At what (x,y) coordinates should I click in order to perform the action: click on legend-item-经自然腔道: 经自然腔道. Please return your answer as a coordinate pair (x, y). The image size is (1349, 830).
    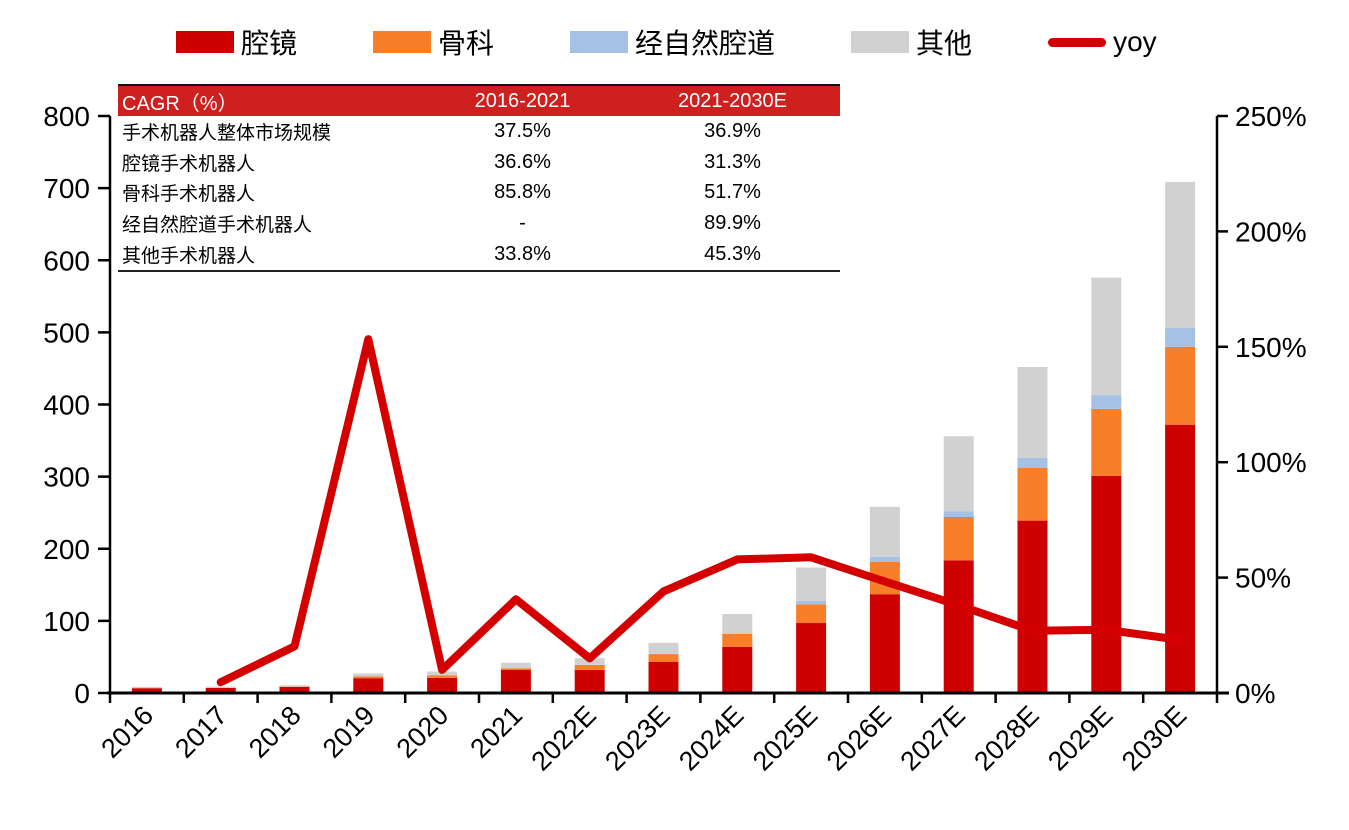
    Looking at the image, I should click on (672, 42).